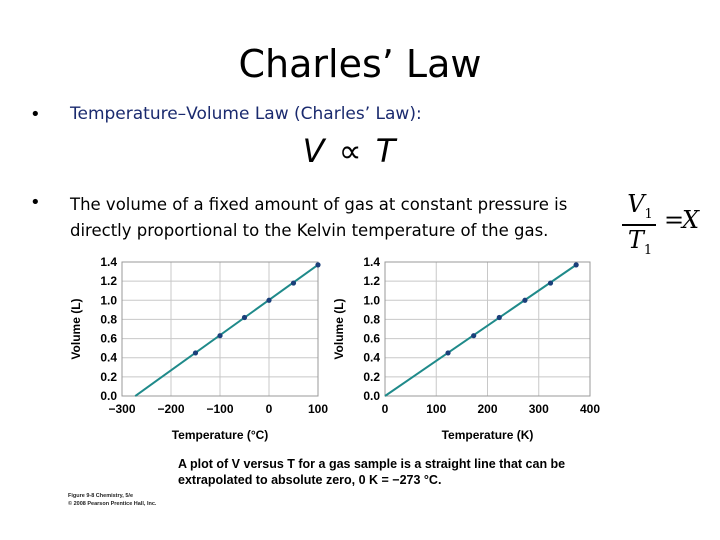 This screenshot has width=720, height=540. Describe the element at coordinates (101, 496) in the screenshot. I see `credit-line-1: Figure 9-8 Chemistry, 5/e` at that location.